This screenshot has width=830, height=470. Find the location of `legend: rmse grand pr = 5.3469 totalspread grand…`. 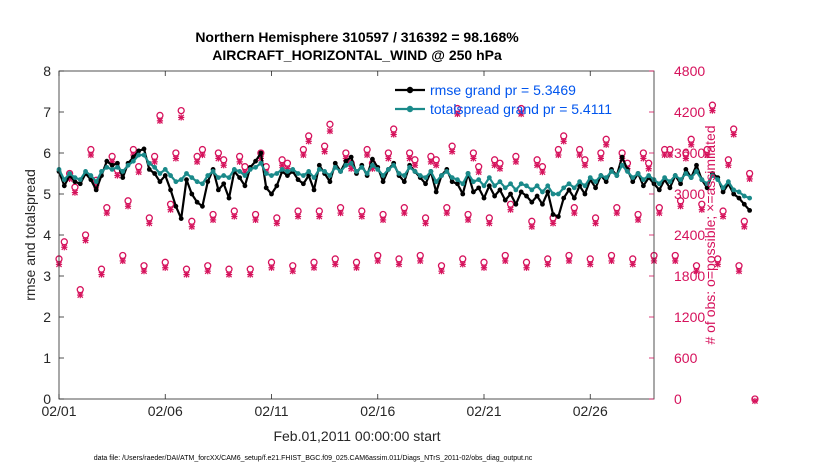

legend: rmse grand pr = 5.3469 totalspread grand… is located at coordinates (503, 99).